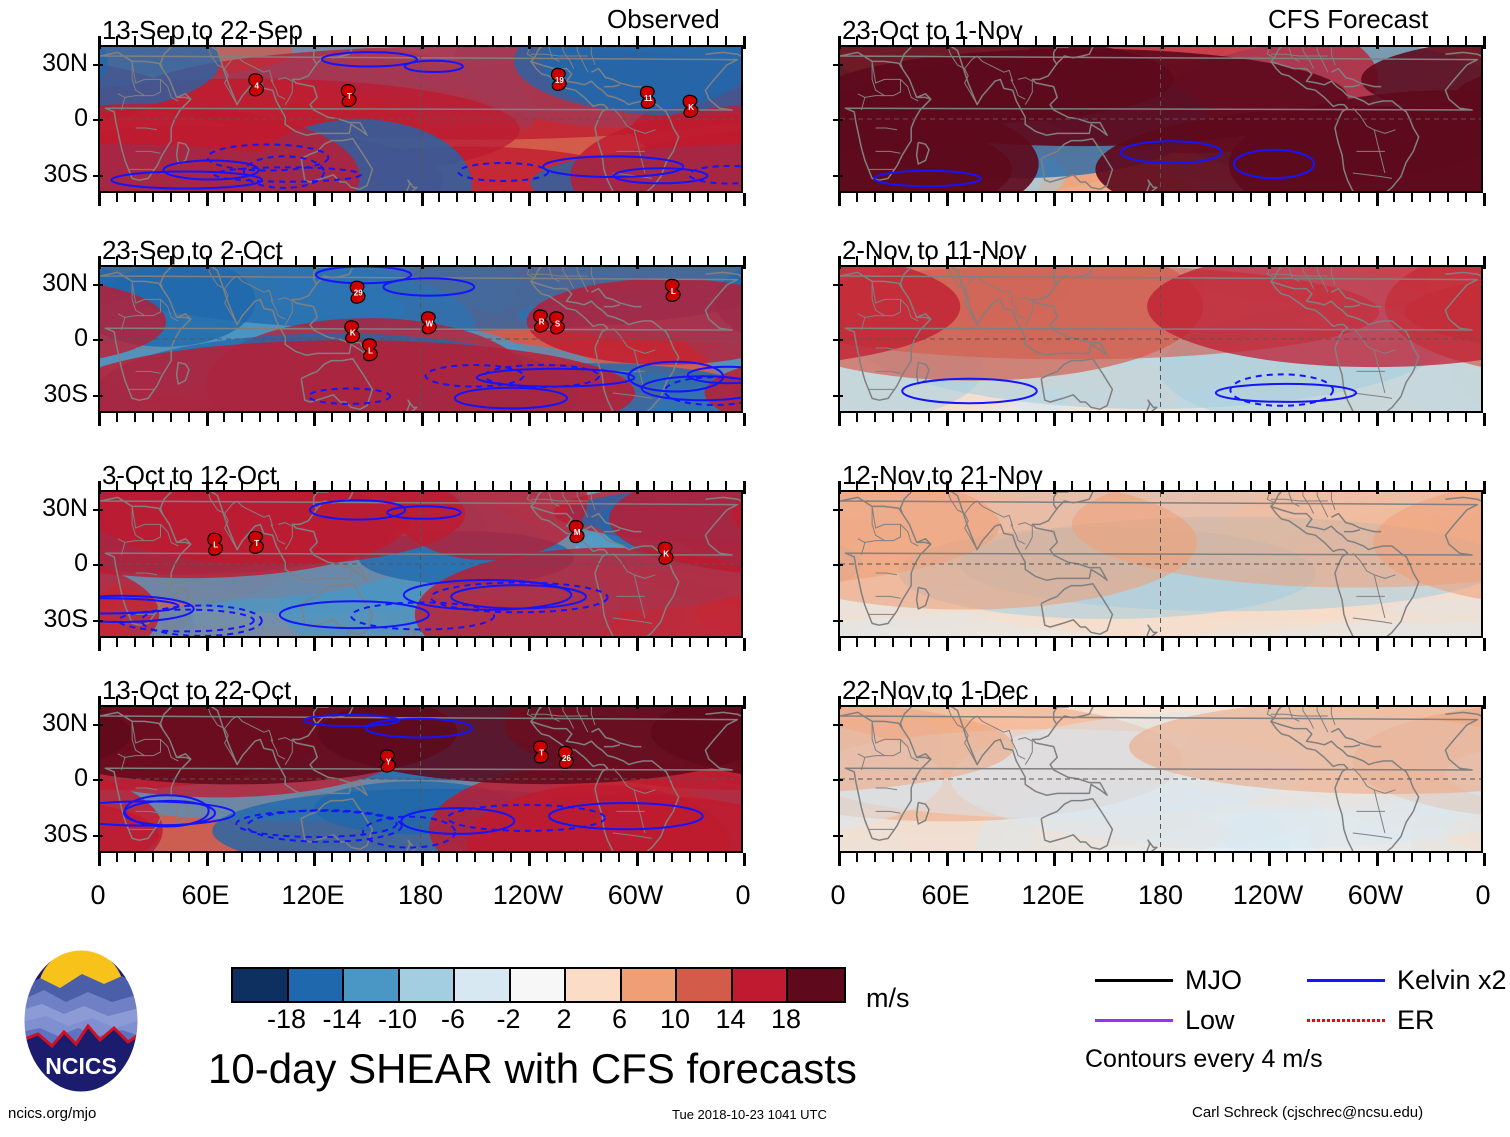 The height and width of the screenshot is (1137, 1510). What do you see at coordinates (934, 250) in the screenshot?
I see `panel-title-fcst-2: 2-Nov to 11-Nov` at bounding box center [934, 250].